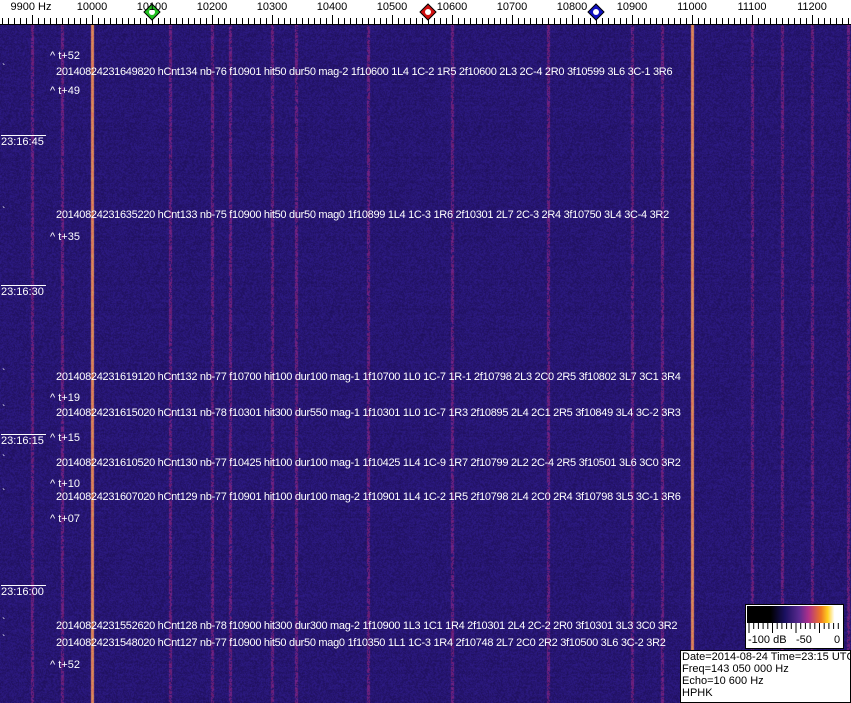  What do you see at coordinates (596, 12) in the screenshot?
I see `blue-marker` at bounding box center [596, 12].